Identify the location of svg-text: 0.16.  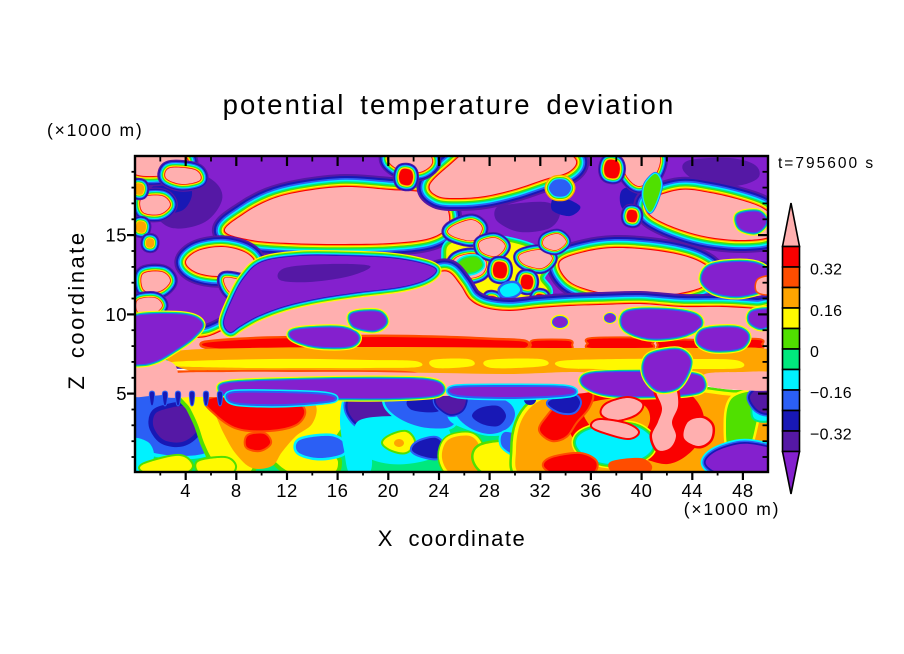
(826, 311).